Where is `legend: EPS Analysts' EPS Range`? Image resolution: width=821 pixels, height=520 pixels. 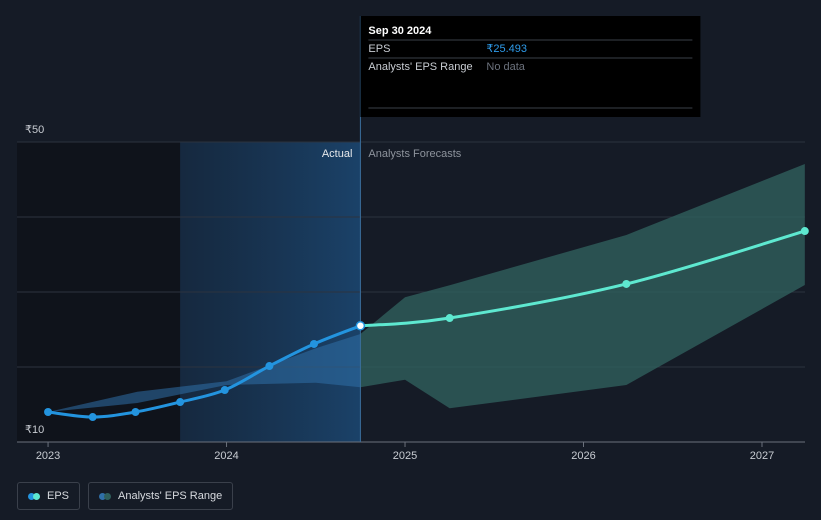 legend: EPS Analysts' EPS Range is located at coordinates (125, 496).